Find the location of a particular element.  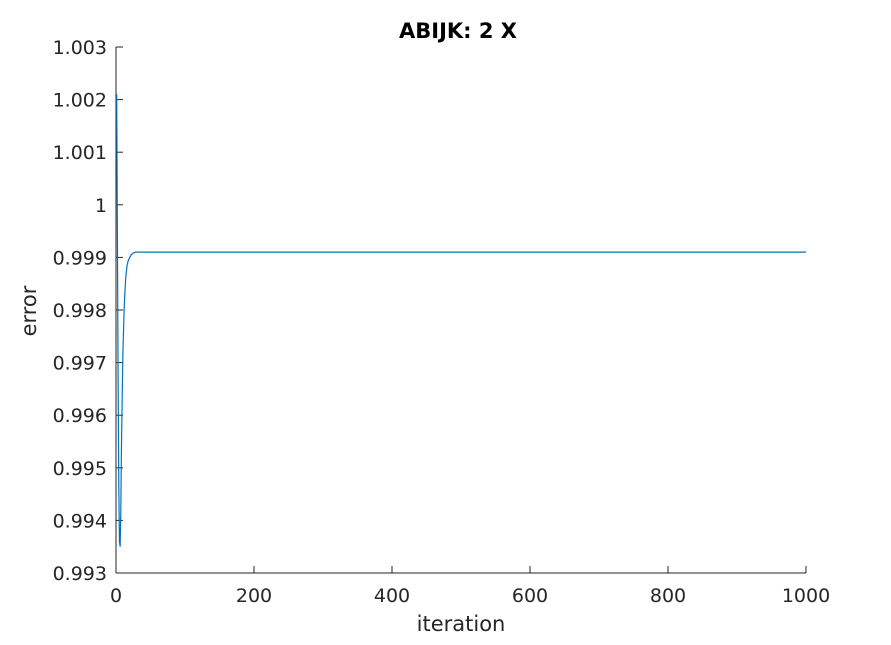

x-tick-label: 1000 is located at coordinates (806, 596).